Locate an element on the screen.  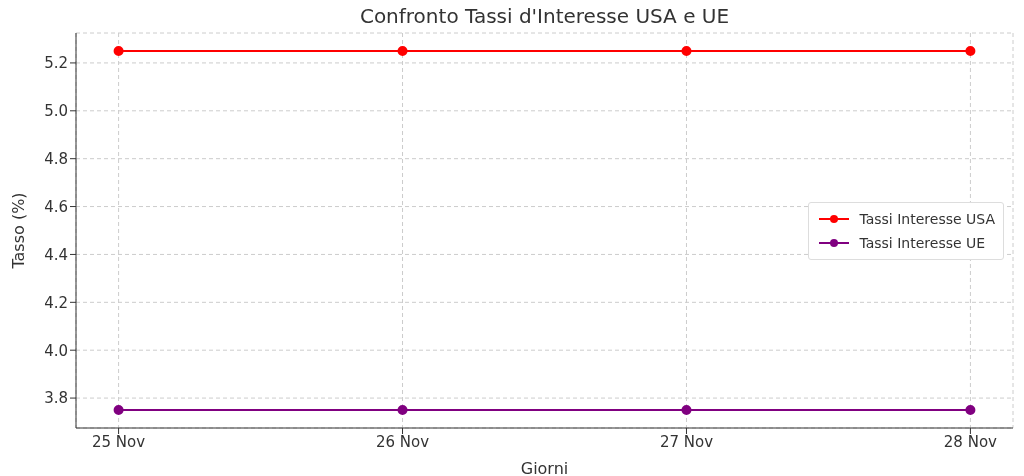
y-tick-label: 4.0 is located at coordinates (56, 350).